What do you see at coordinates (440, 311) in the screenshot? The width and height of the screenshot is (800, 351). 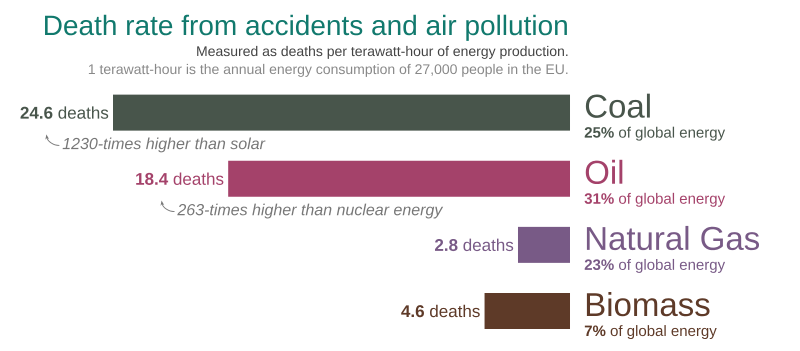 I see `data-label: 4.6 deaths` at bounding box center [440, 311].